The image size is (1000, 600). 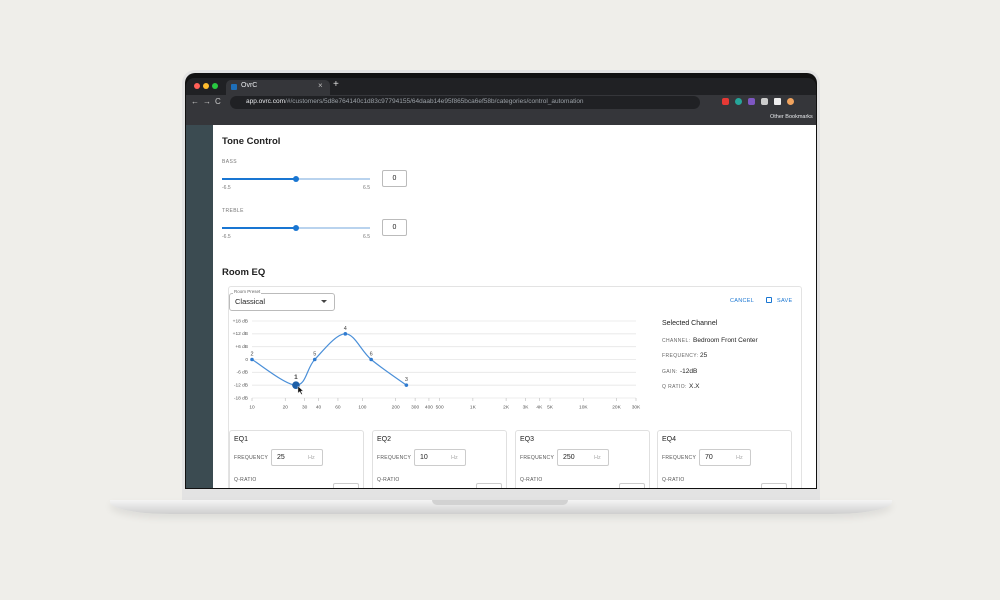 What do you see at coordinates (569, 457) in the screenshot?
I see `band-frequency-value: 250` at bounding box center [569, 457].